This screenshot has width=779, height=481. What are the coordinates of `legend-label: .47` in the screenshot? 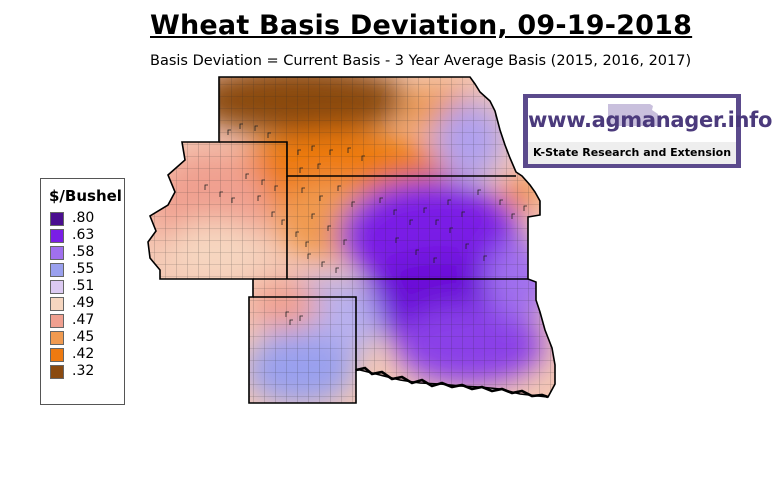 It's located at (83, 320).